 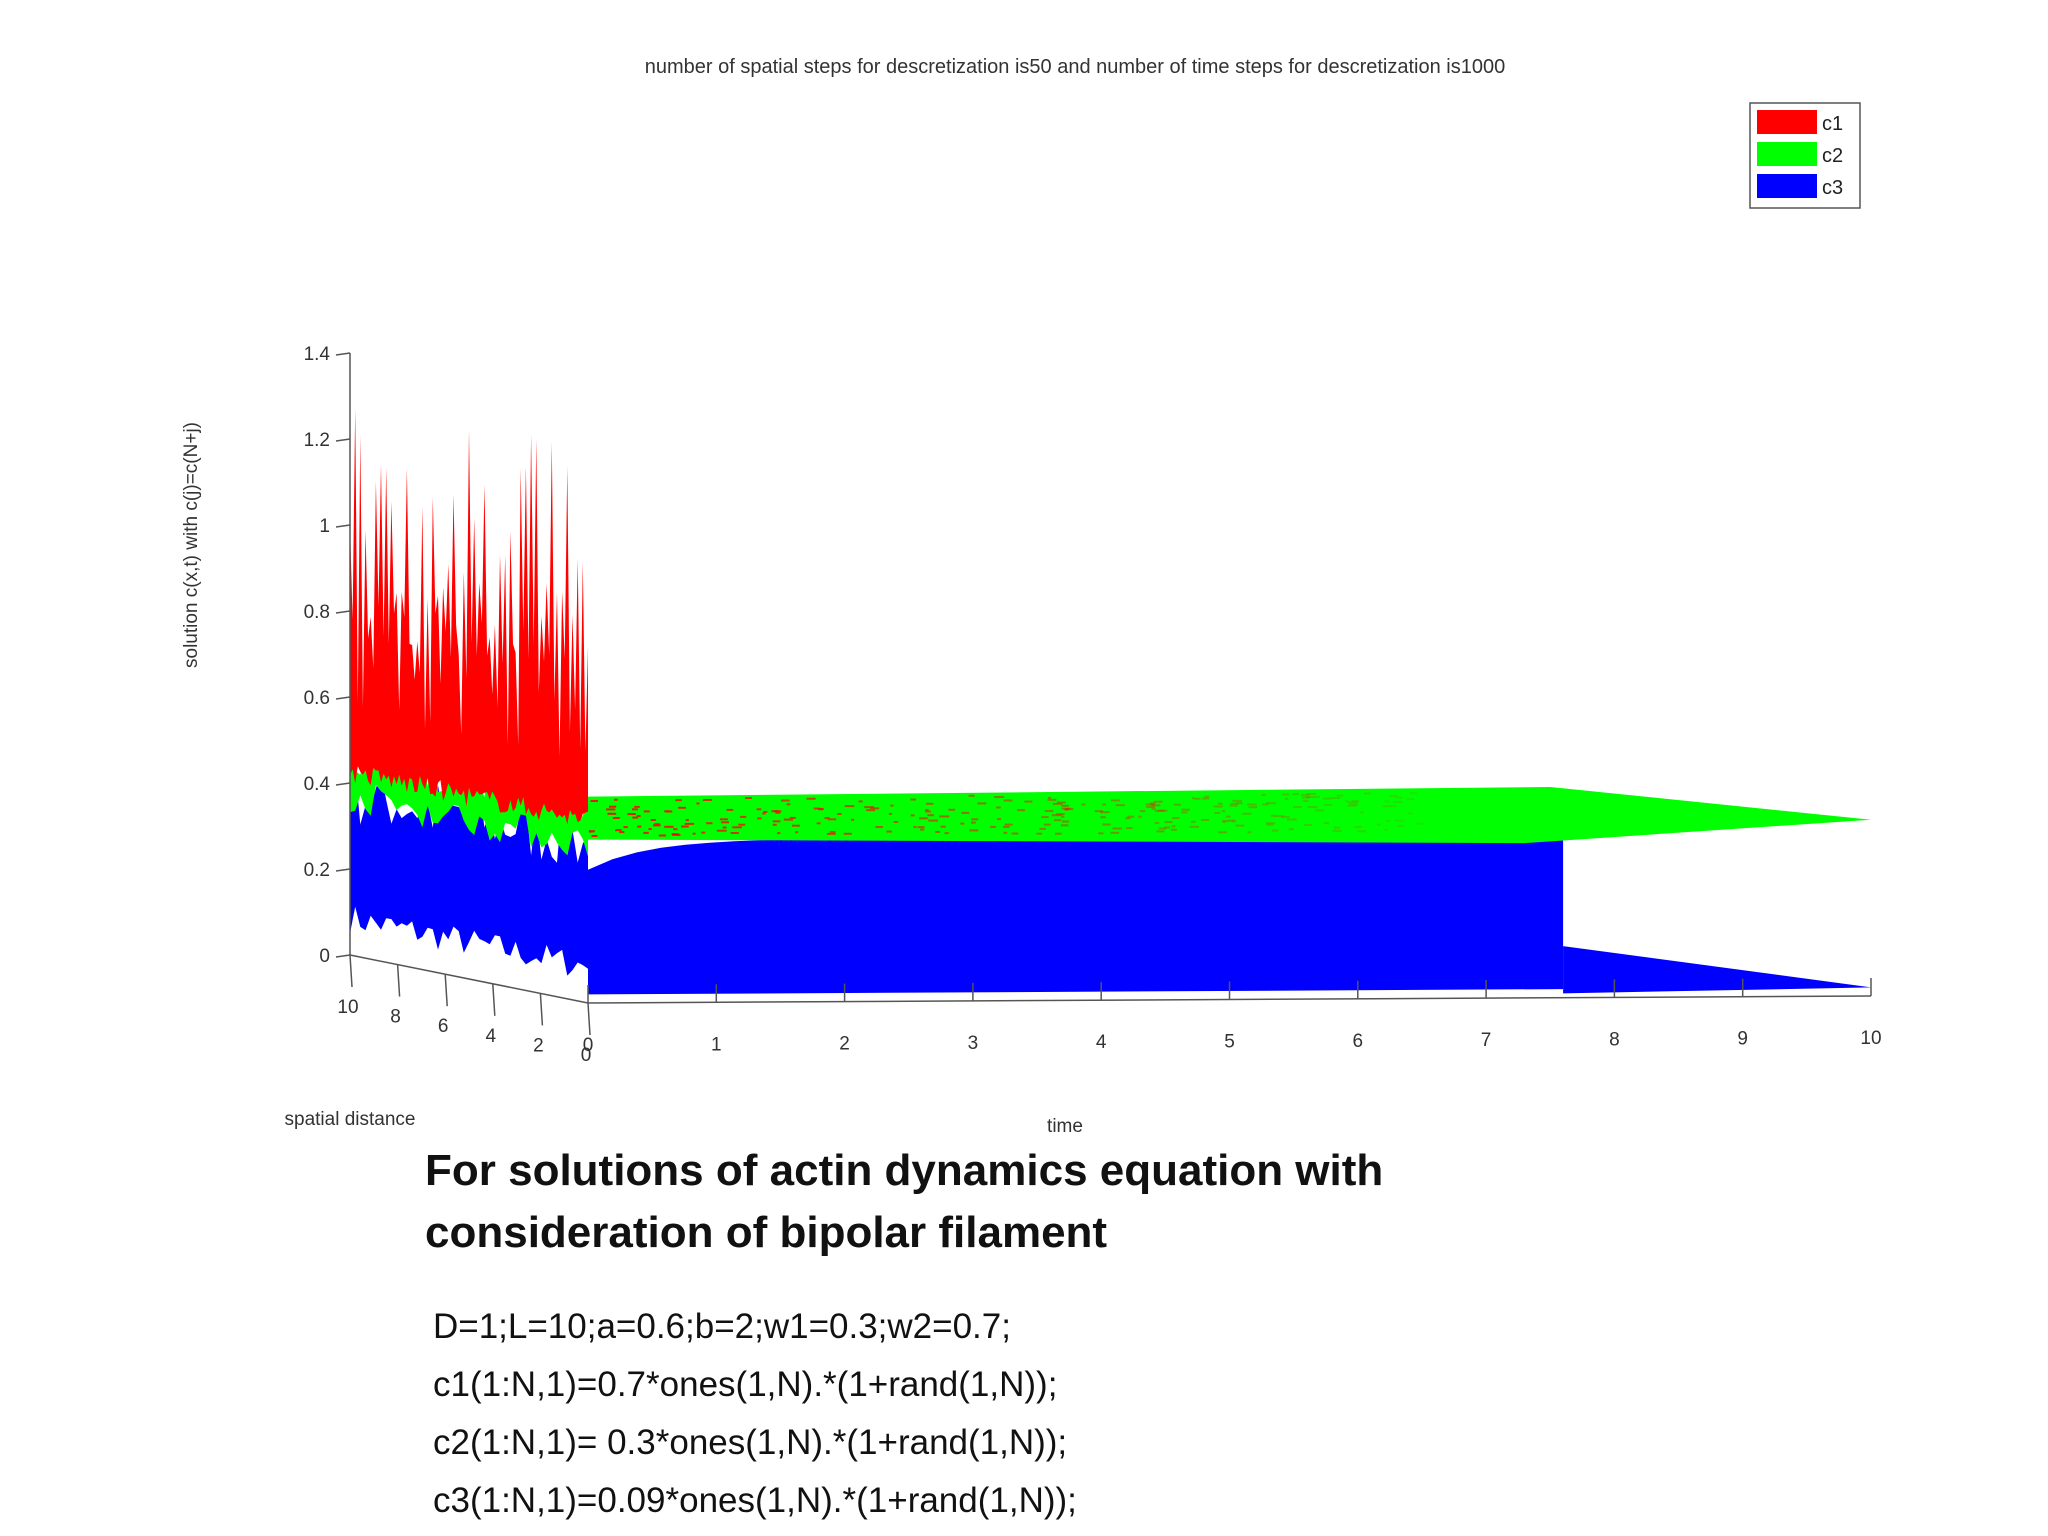 I want to click on caption-line-2: consideration of bipolar filament, so click(x=766, y=1232).